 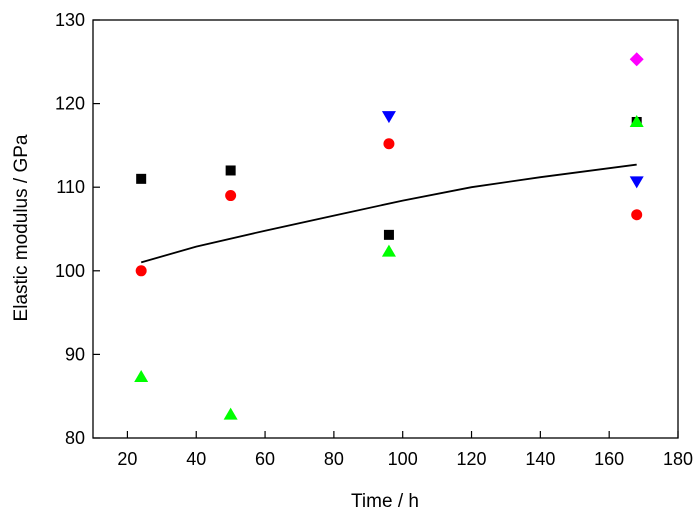 I want to click on y-tick-label: 110, so click(x=70, y=187).